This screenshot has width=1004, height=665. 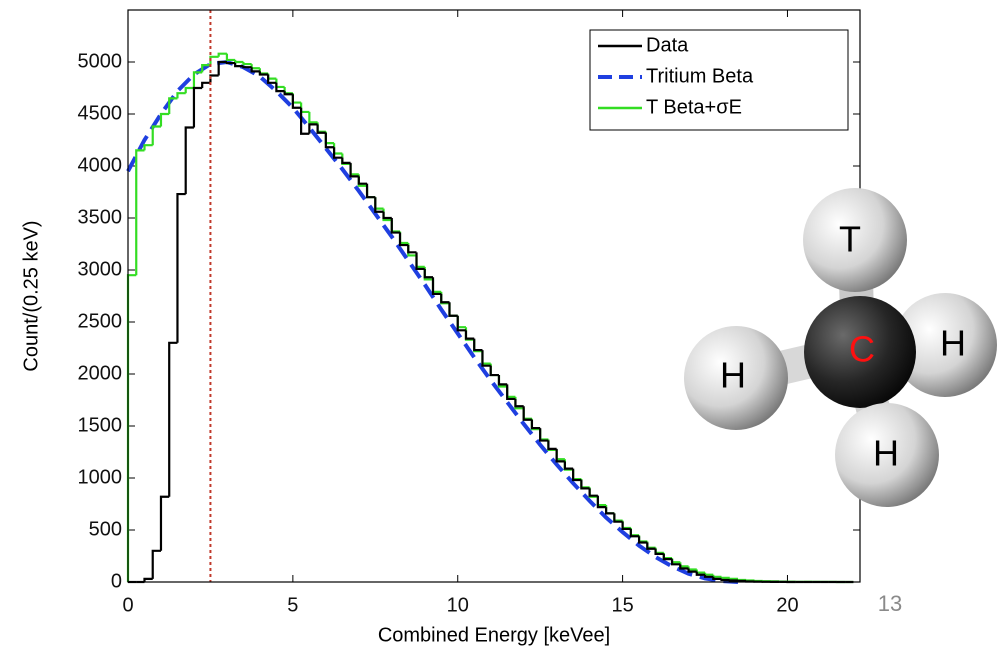 I want to click on x-tick-label: 0, so click(x=127, y=605).